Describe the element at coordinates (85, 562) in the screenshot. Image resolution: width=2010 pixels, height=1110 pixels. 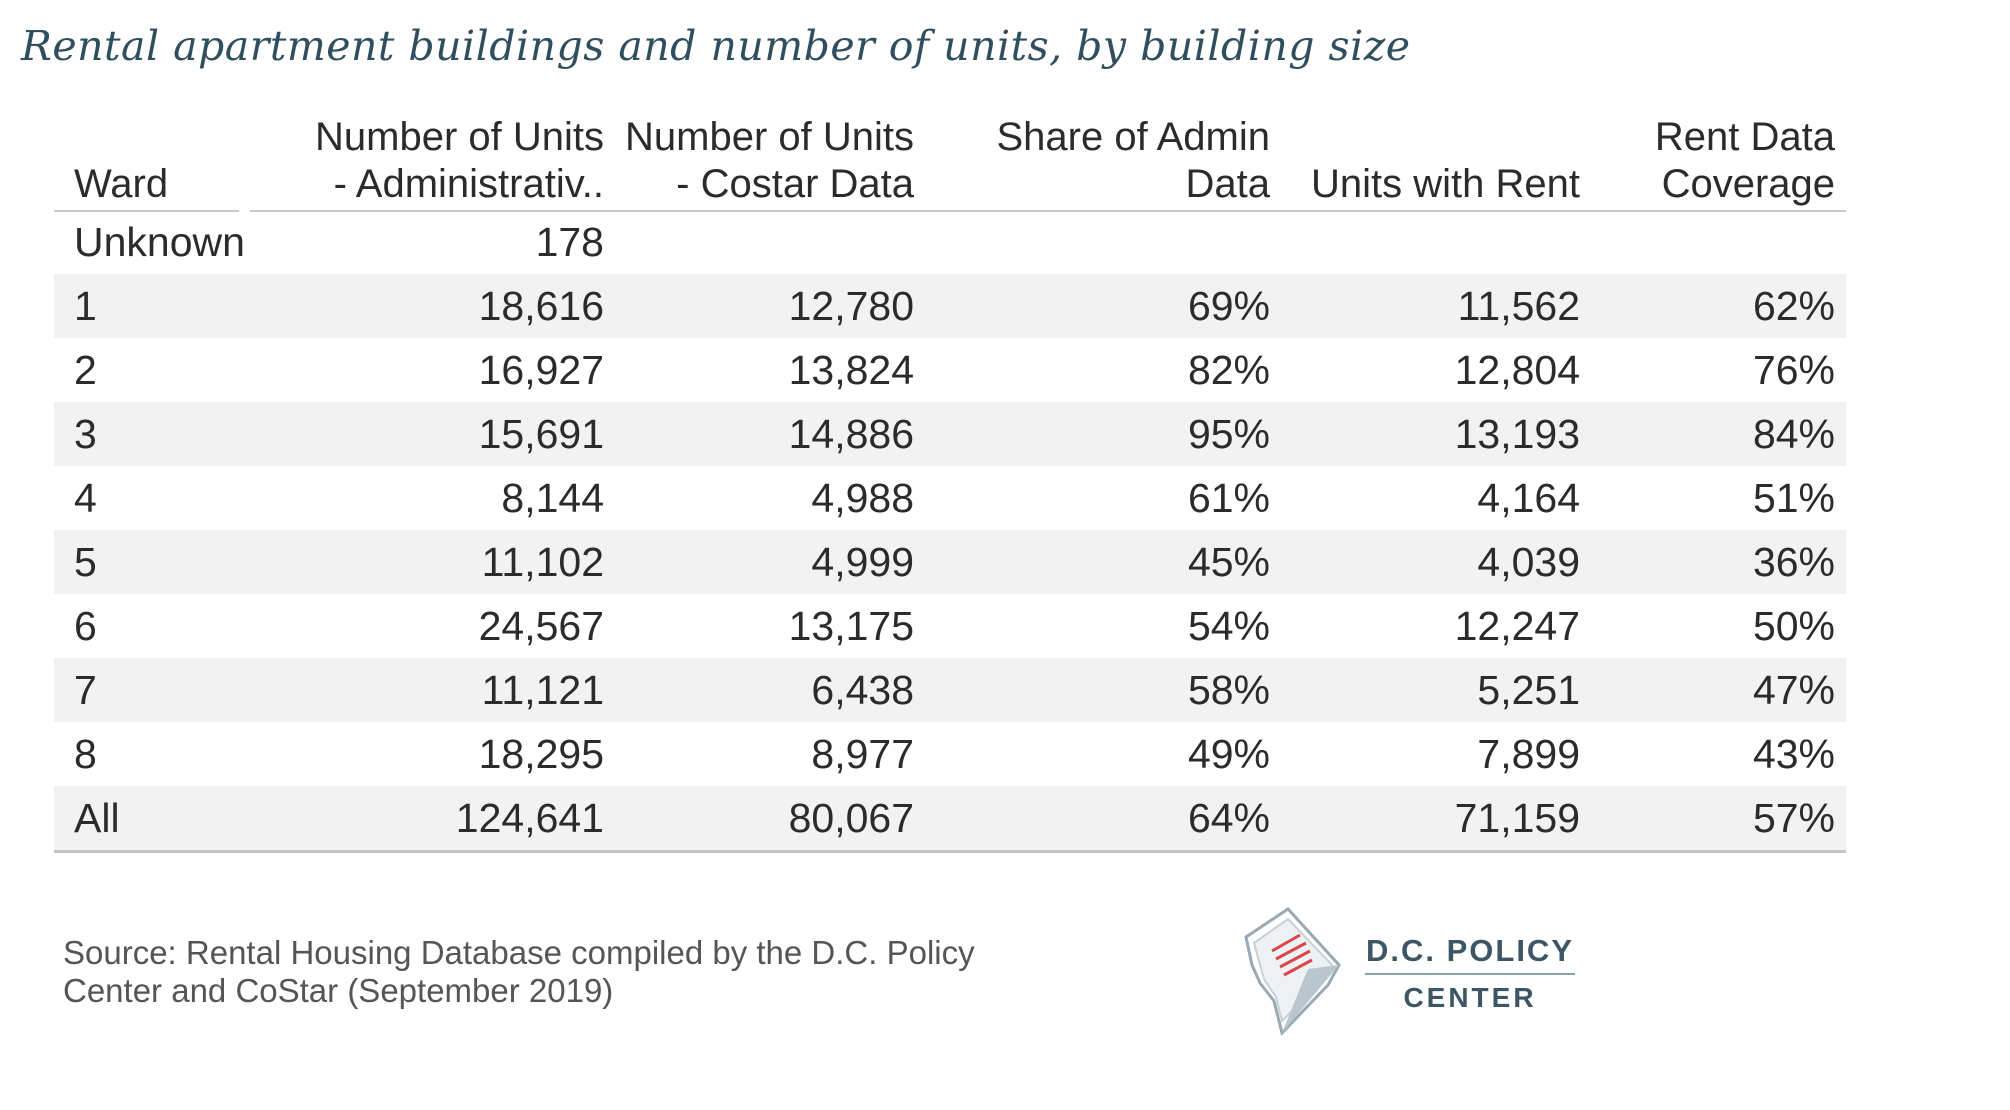
I see `cell-ward: 5` at that location.